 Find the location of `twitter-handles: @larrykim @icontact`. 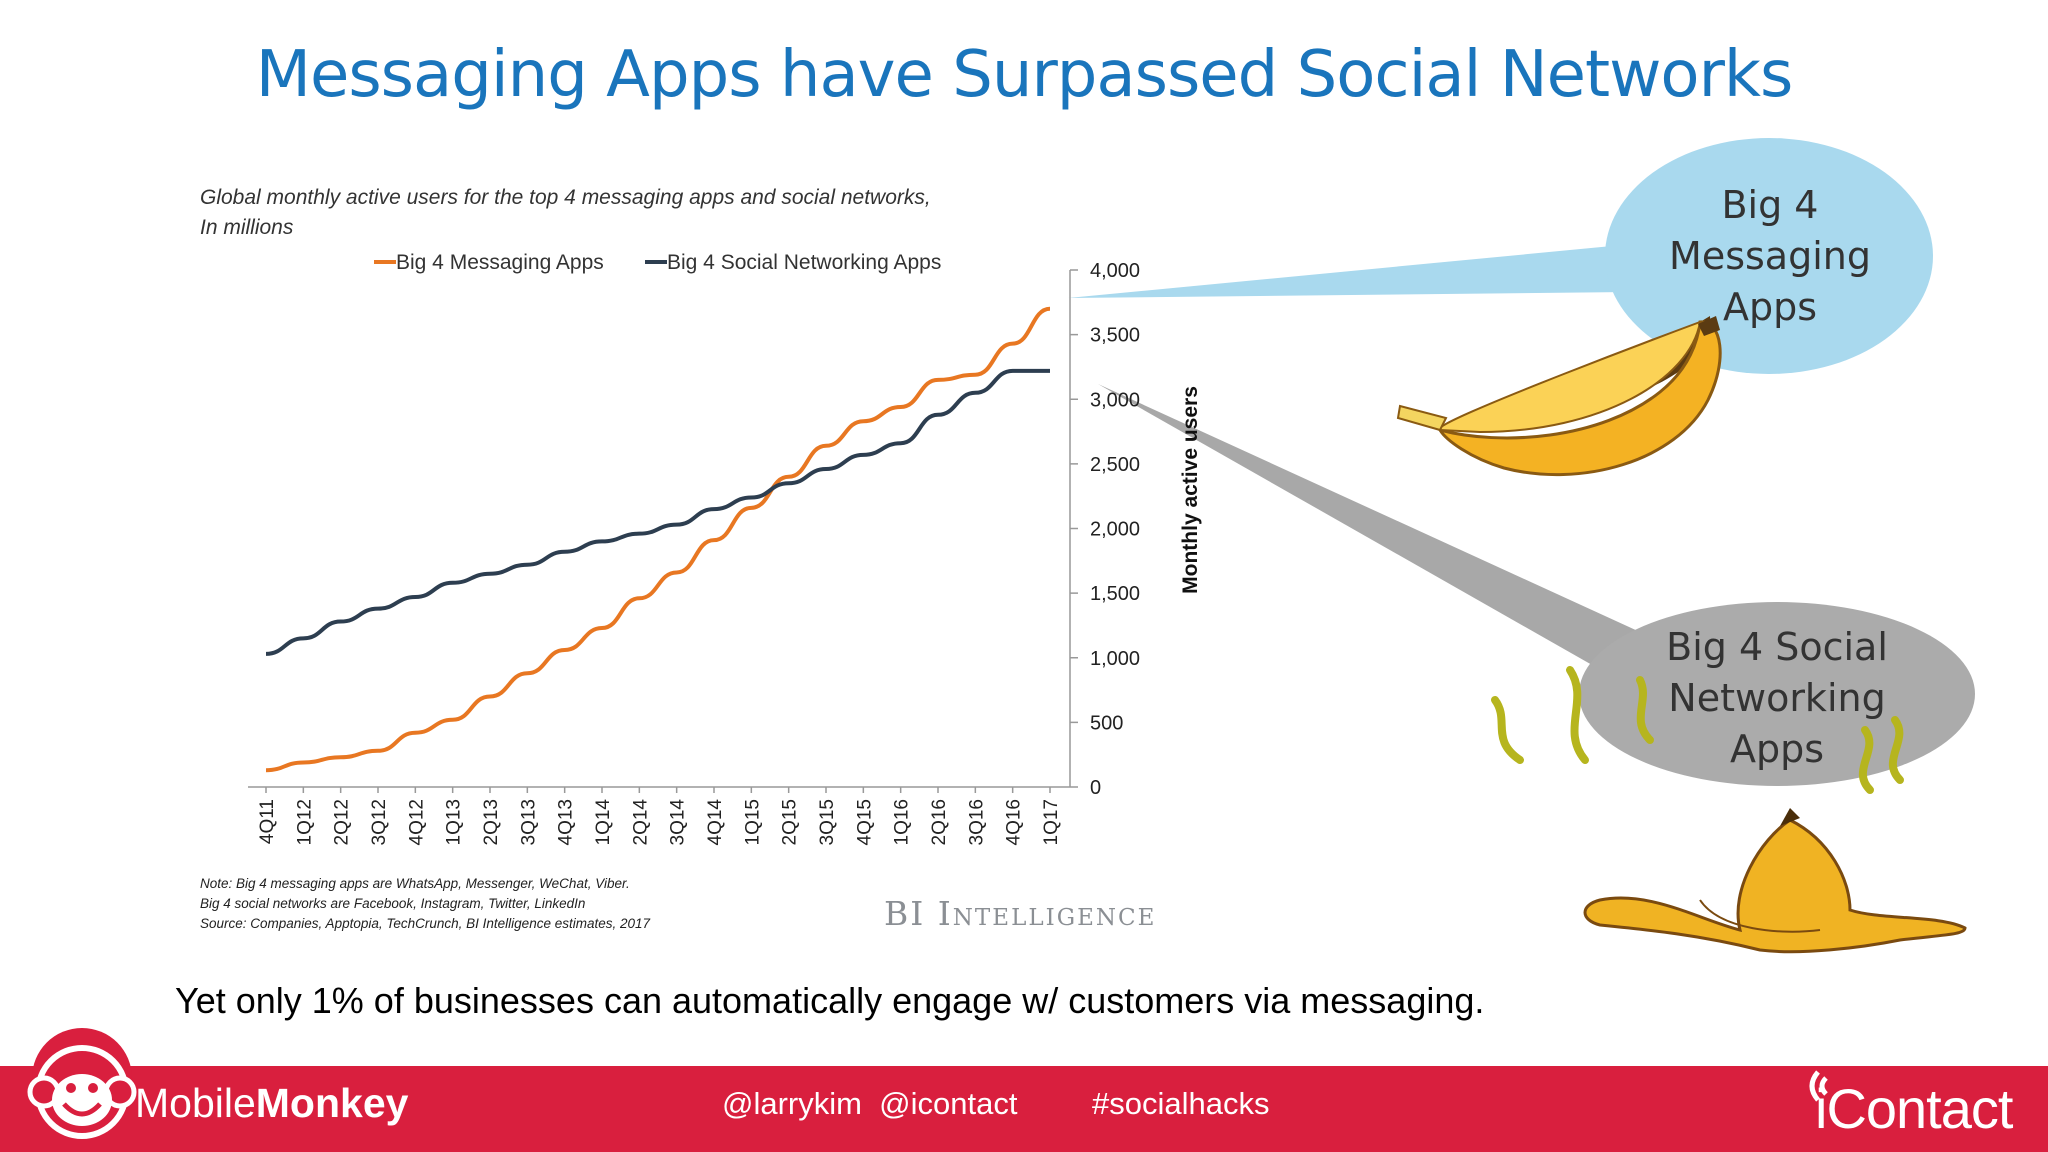

twitter-handles: @larrykim @icontact is located at coordinates (870, 1103).